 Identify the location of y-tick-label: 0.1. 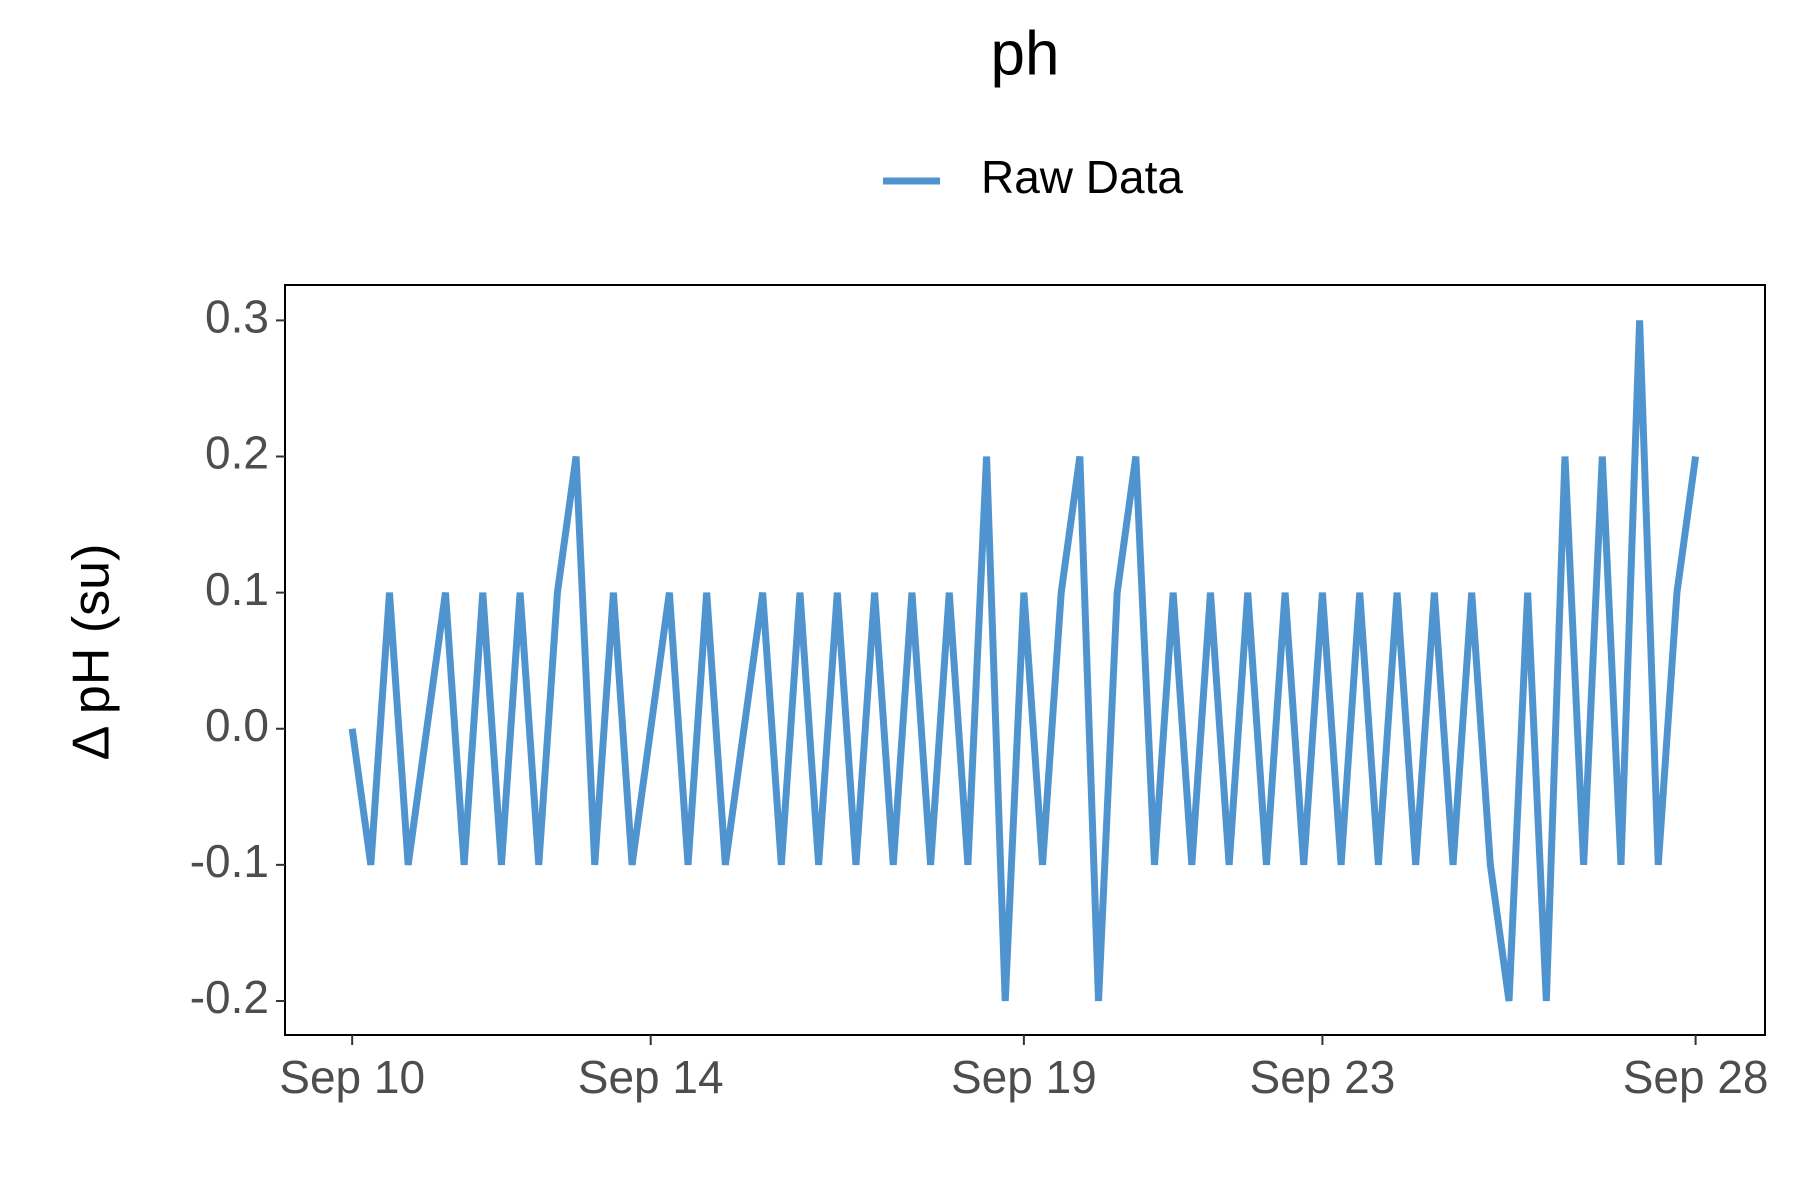
(237, 589).